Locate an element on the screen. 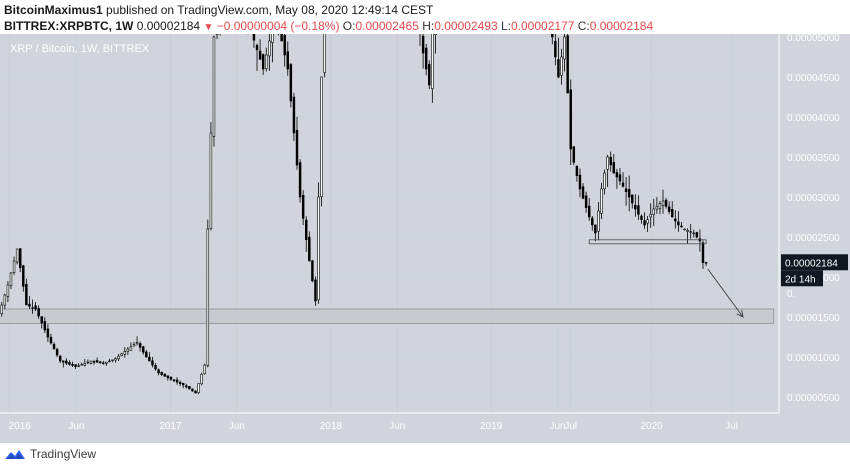 The height and width of the screenshot is (467, 850). last-price-tag-label: 0.00002184 is located at coordinates (811, 263).